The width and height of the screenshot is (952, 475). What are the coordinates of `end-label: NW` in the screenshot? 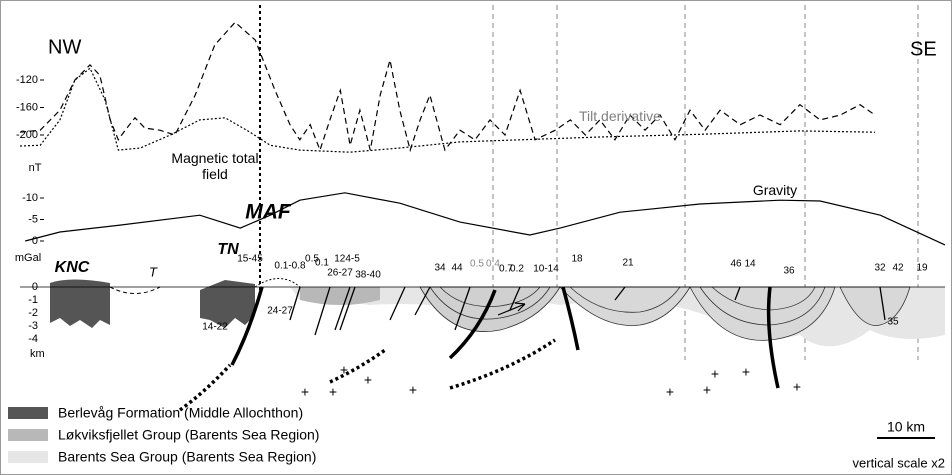 It's located at (64, 47).